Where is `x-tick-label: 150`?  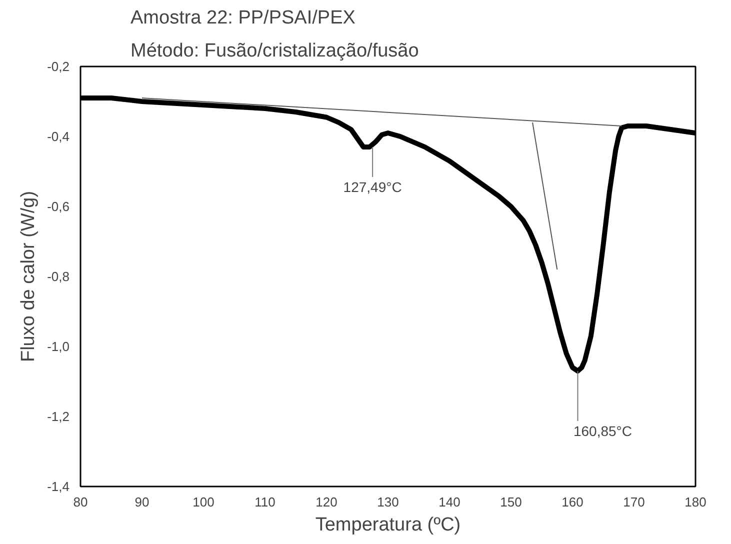 x-tick-label: 150 is located at coordinates (511, 502).